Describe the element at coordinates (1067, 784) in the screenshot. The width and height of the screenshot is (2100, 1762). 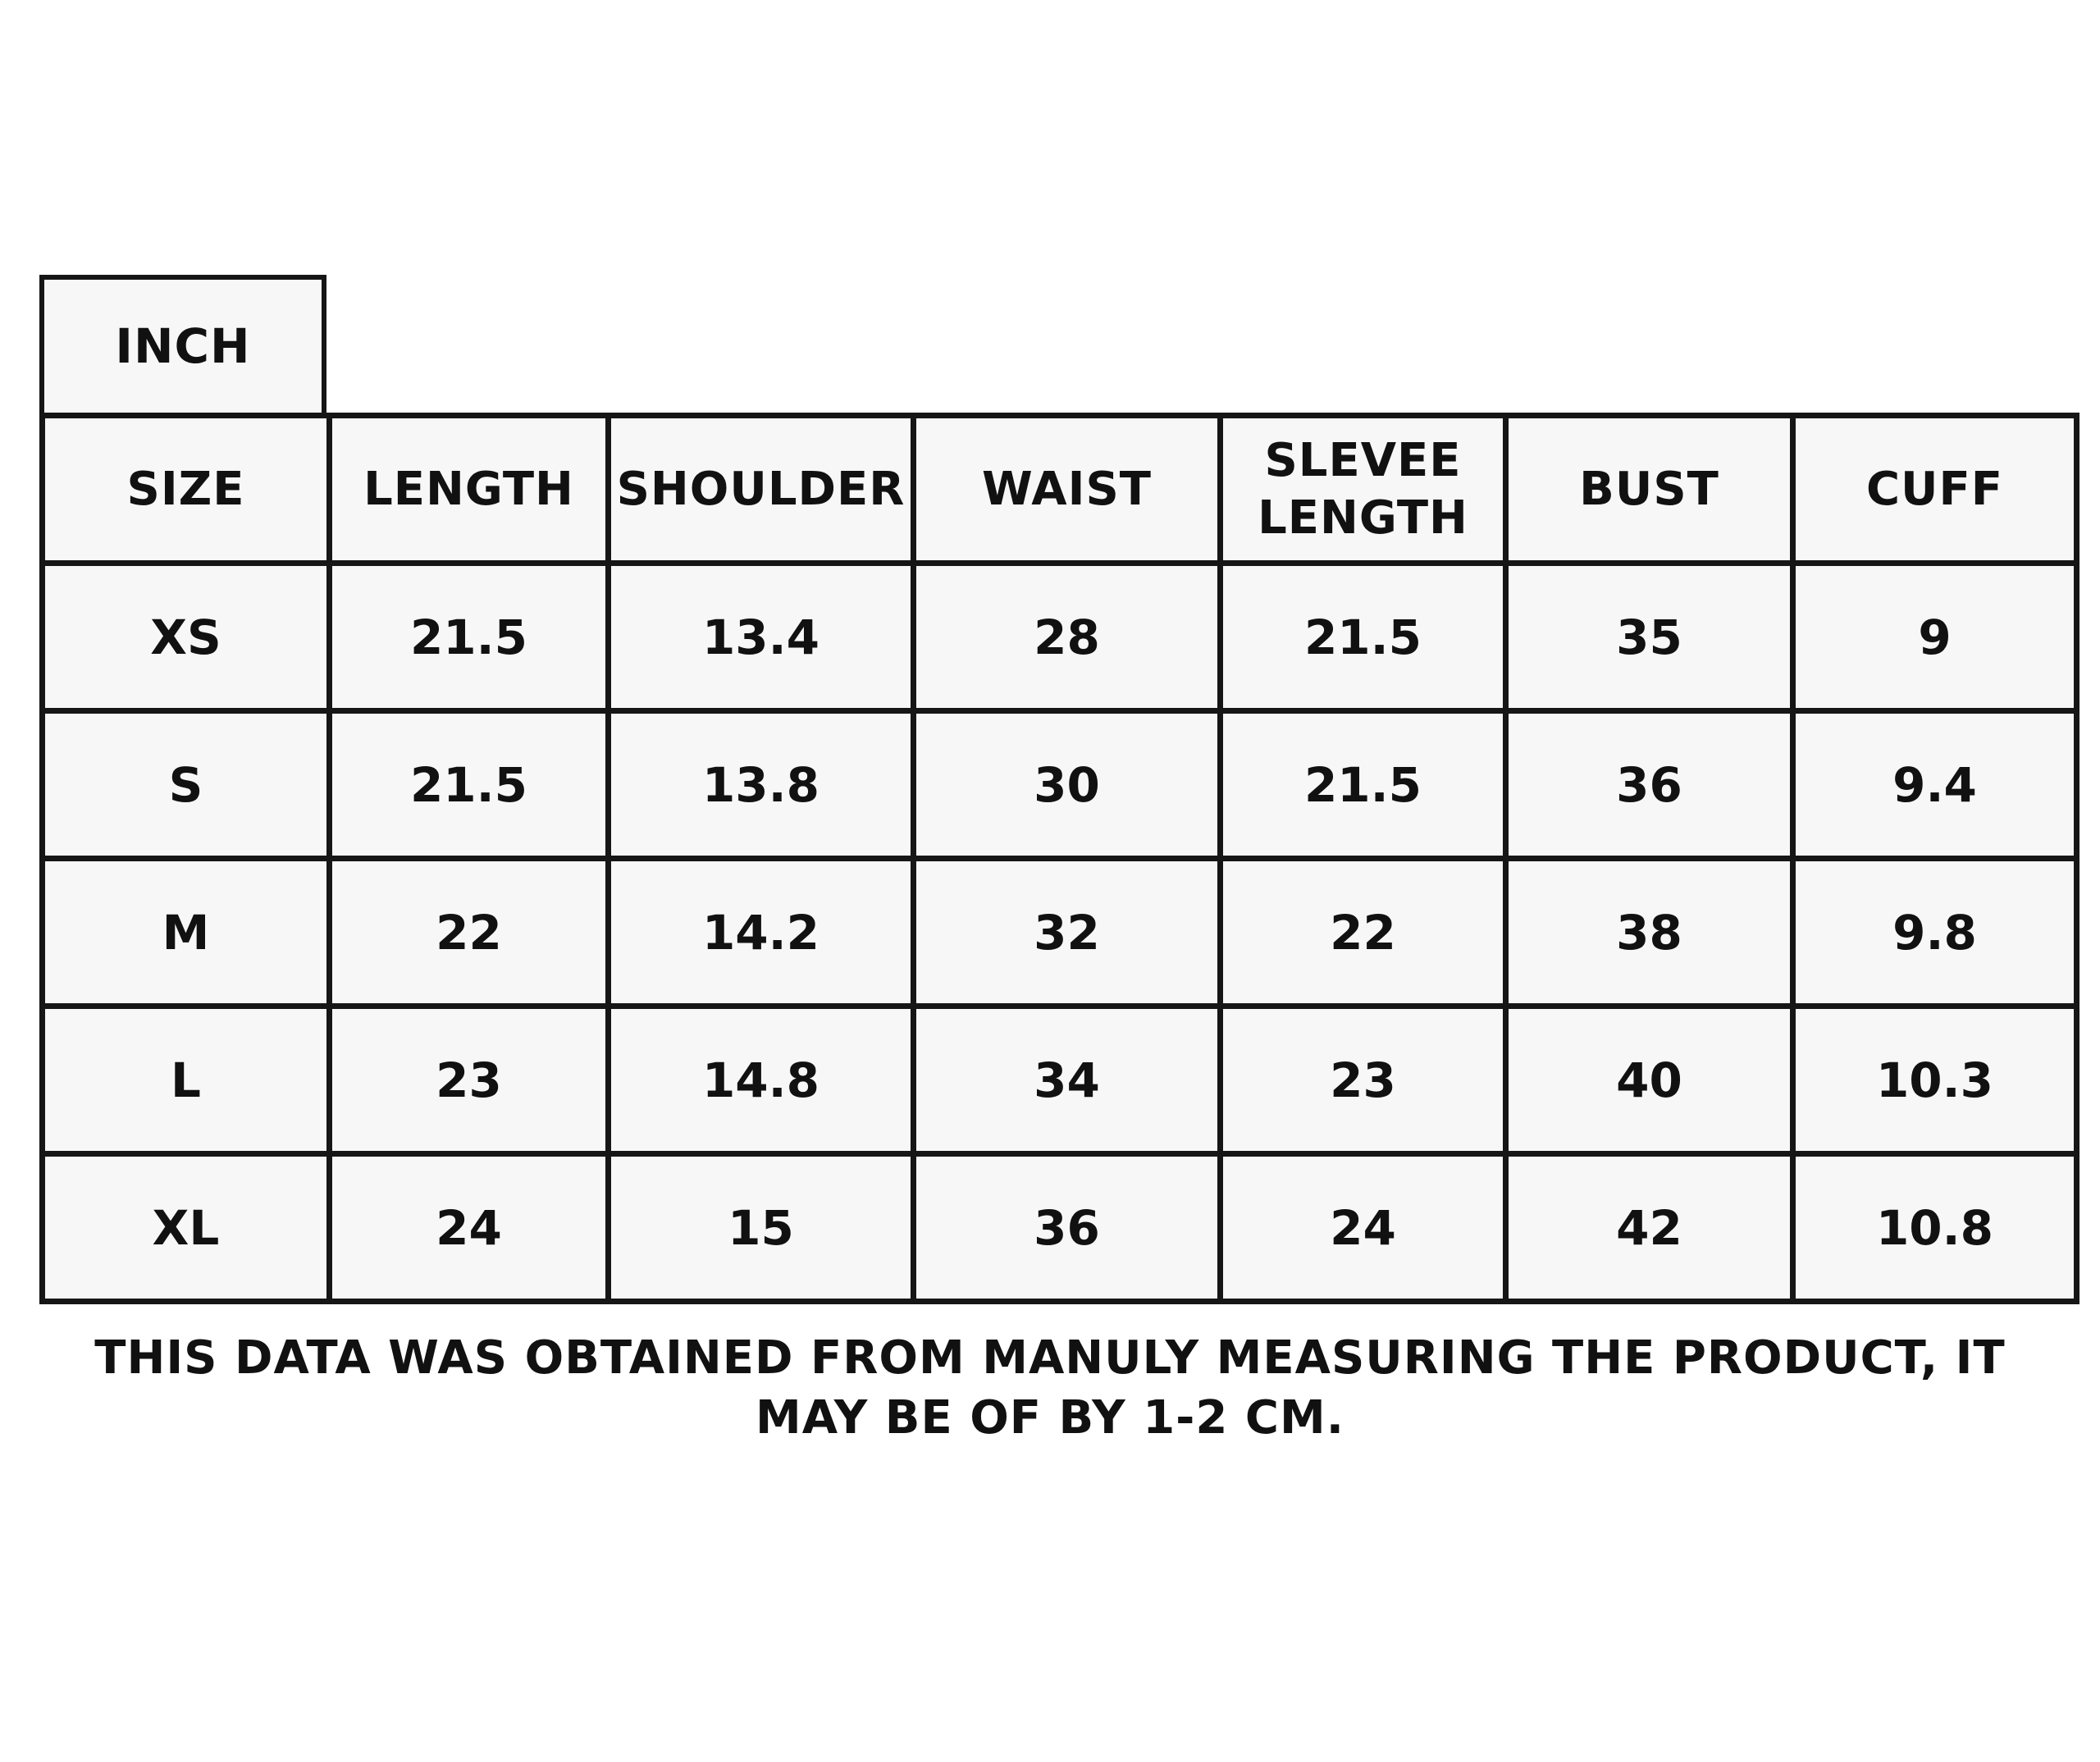
I see `table-cell: 30` at that location.